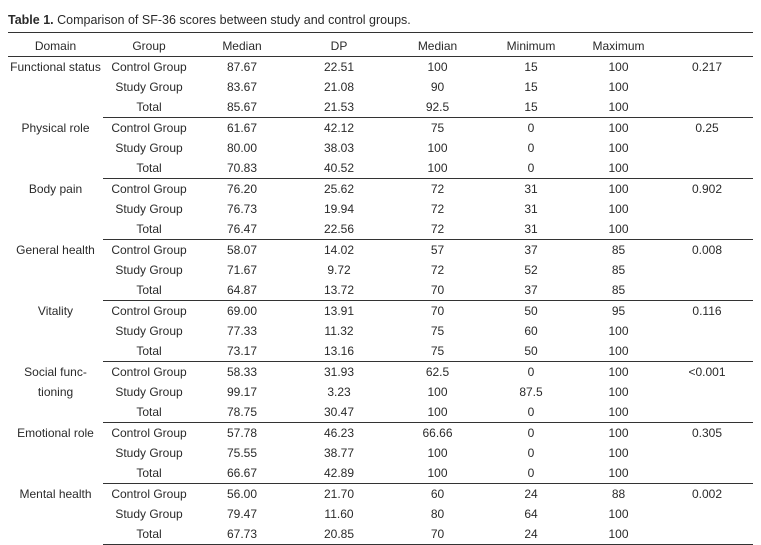 The width and height of the screenshot is (761, 545). What do you see at coordinates (437, 250) in the screenshot?
I see `median2-cell: 57` at bounding box center [437, 250].